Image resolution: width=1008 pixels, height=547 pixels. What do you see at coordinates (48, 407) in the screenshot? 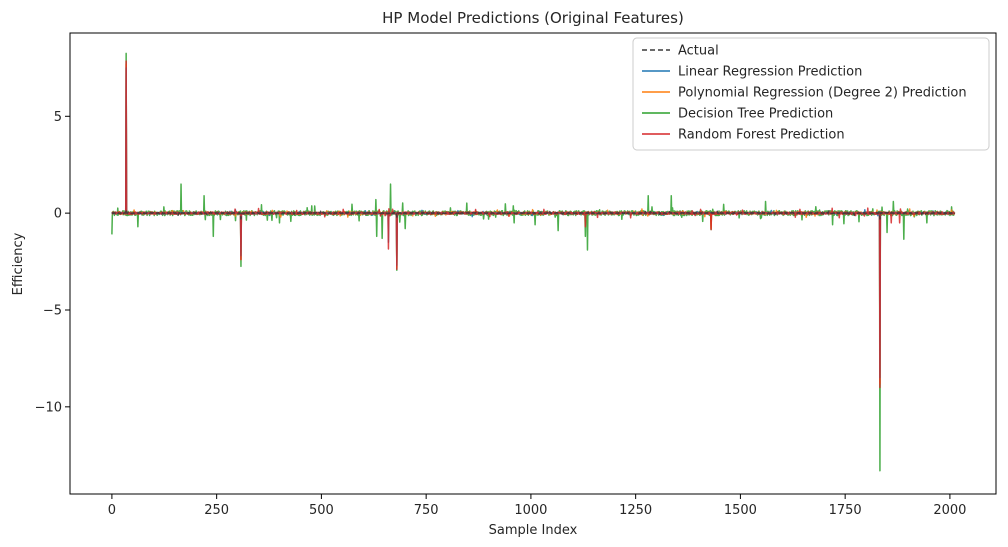
I see `y-tick-label: −10` at bounding box center [48, 407].